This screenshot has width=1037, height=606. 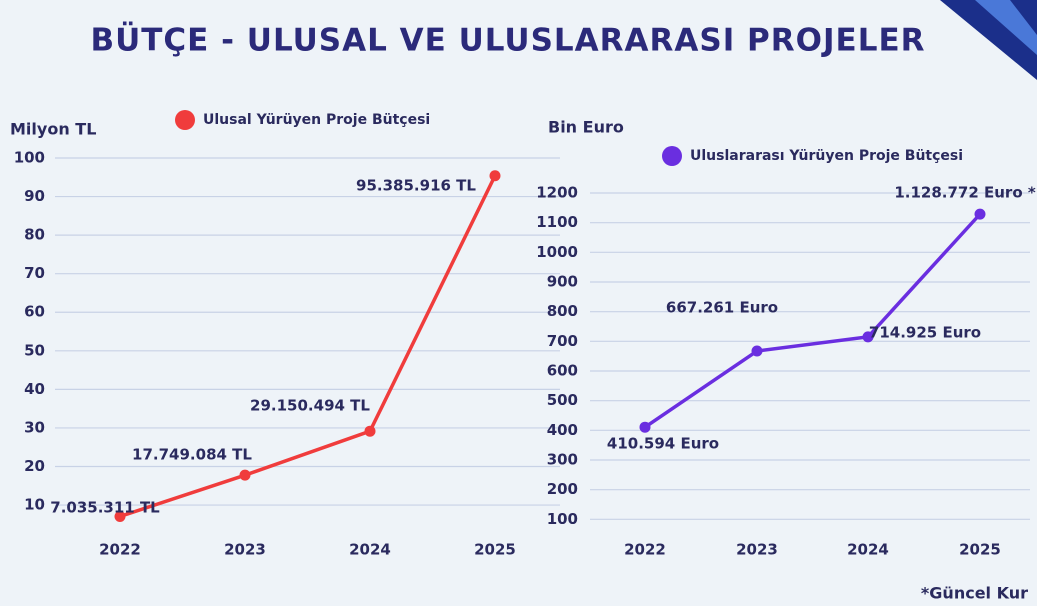 I want to click on y-tick-label: 400, so click(x=562, y=430).